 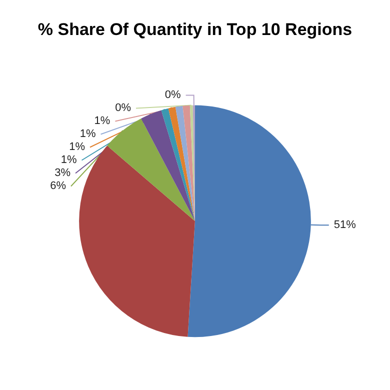 What do you see at coordinates (58, 186) in the screenshot?
I see `data-label: 6%` at bounding box center [58, 186].